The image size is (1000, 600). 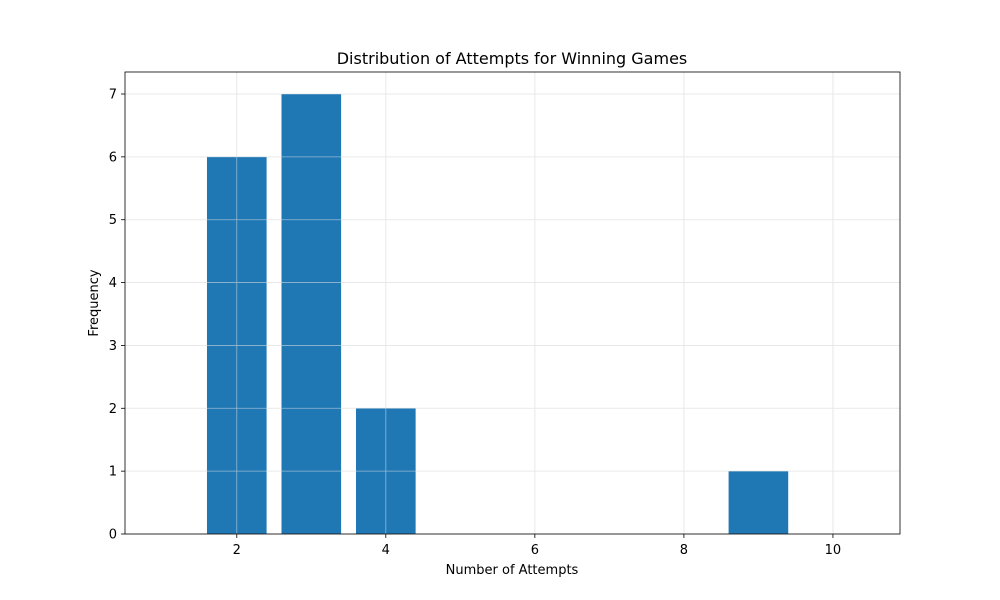 What do you see at coordinates (512, 570) in the screenshot?
I see `x-axis-label: Number of Attempts` at bounding box center [512, 570].